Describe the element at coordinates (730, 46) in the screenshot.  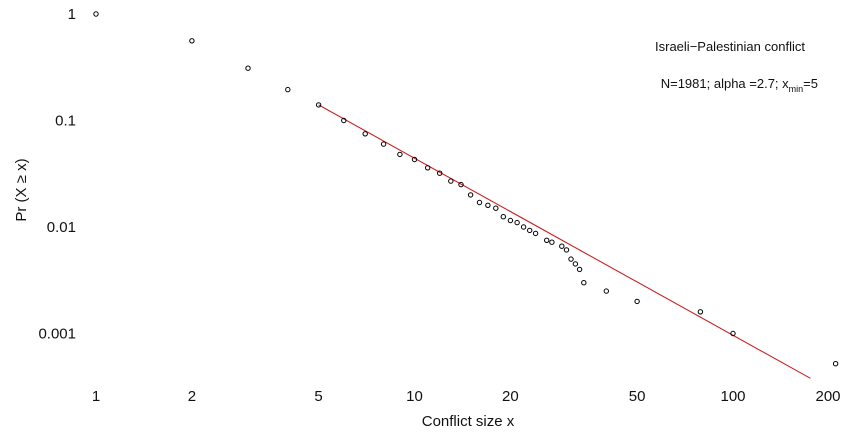
I see `annotation-conflict-name: Israeli−Palestinian conflict` at that location.